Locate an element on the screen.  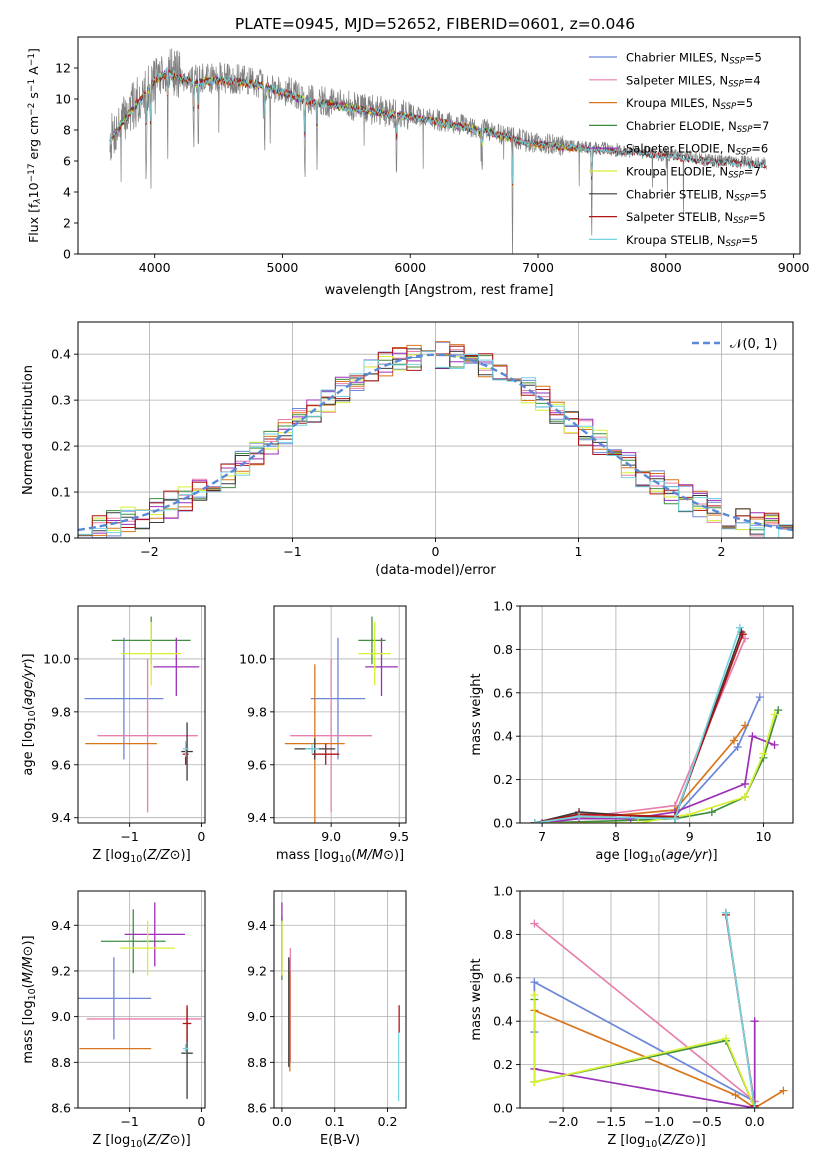
x-tick-label: −2 is located at coordinates (149, 551).